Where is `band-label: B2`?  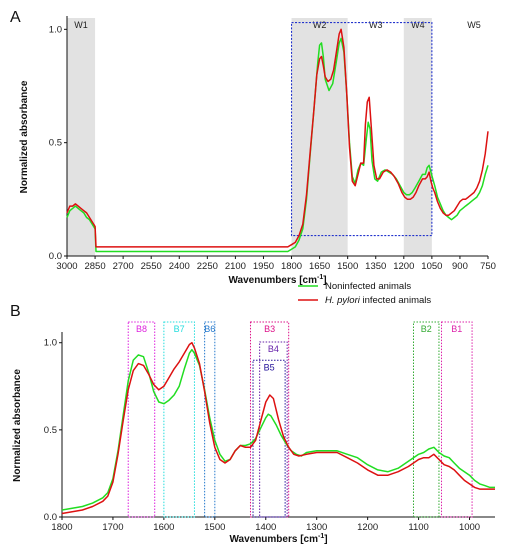 band-label: B2 is located at coordinates (426, 329).